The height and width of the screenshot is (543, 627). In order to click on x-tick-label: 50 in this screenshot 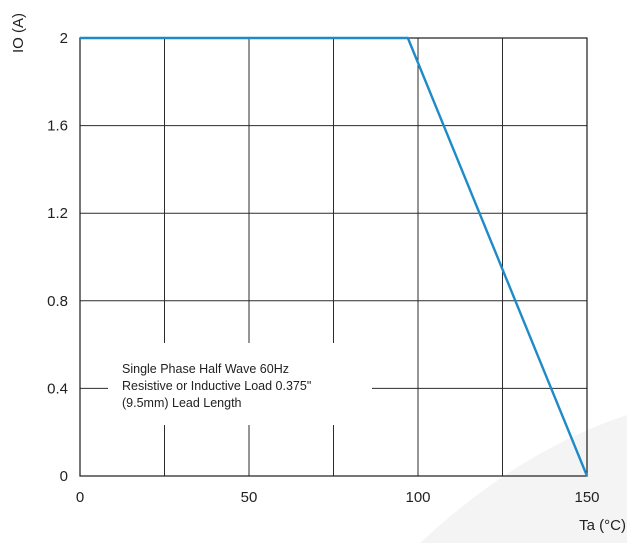, I will do `click(249, 497)`.